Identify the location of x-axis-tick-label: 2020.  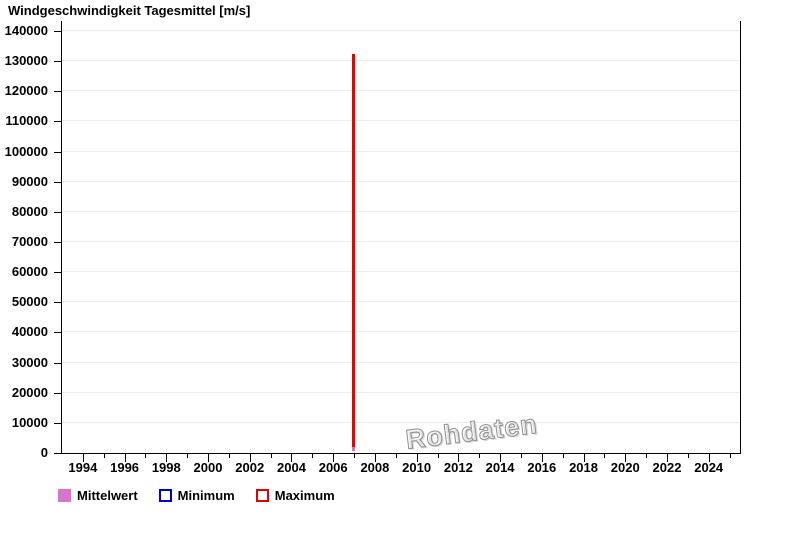
(625, 467).